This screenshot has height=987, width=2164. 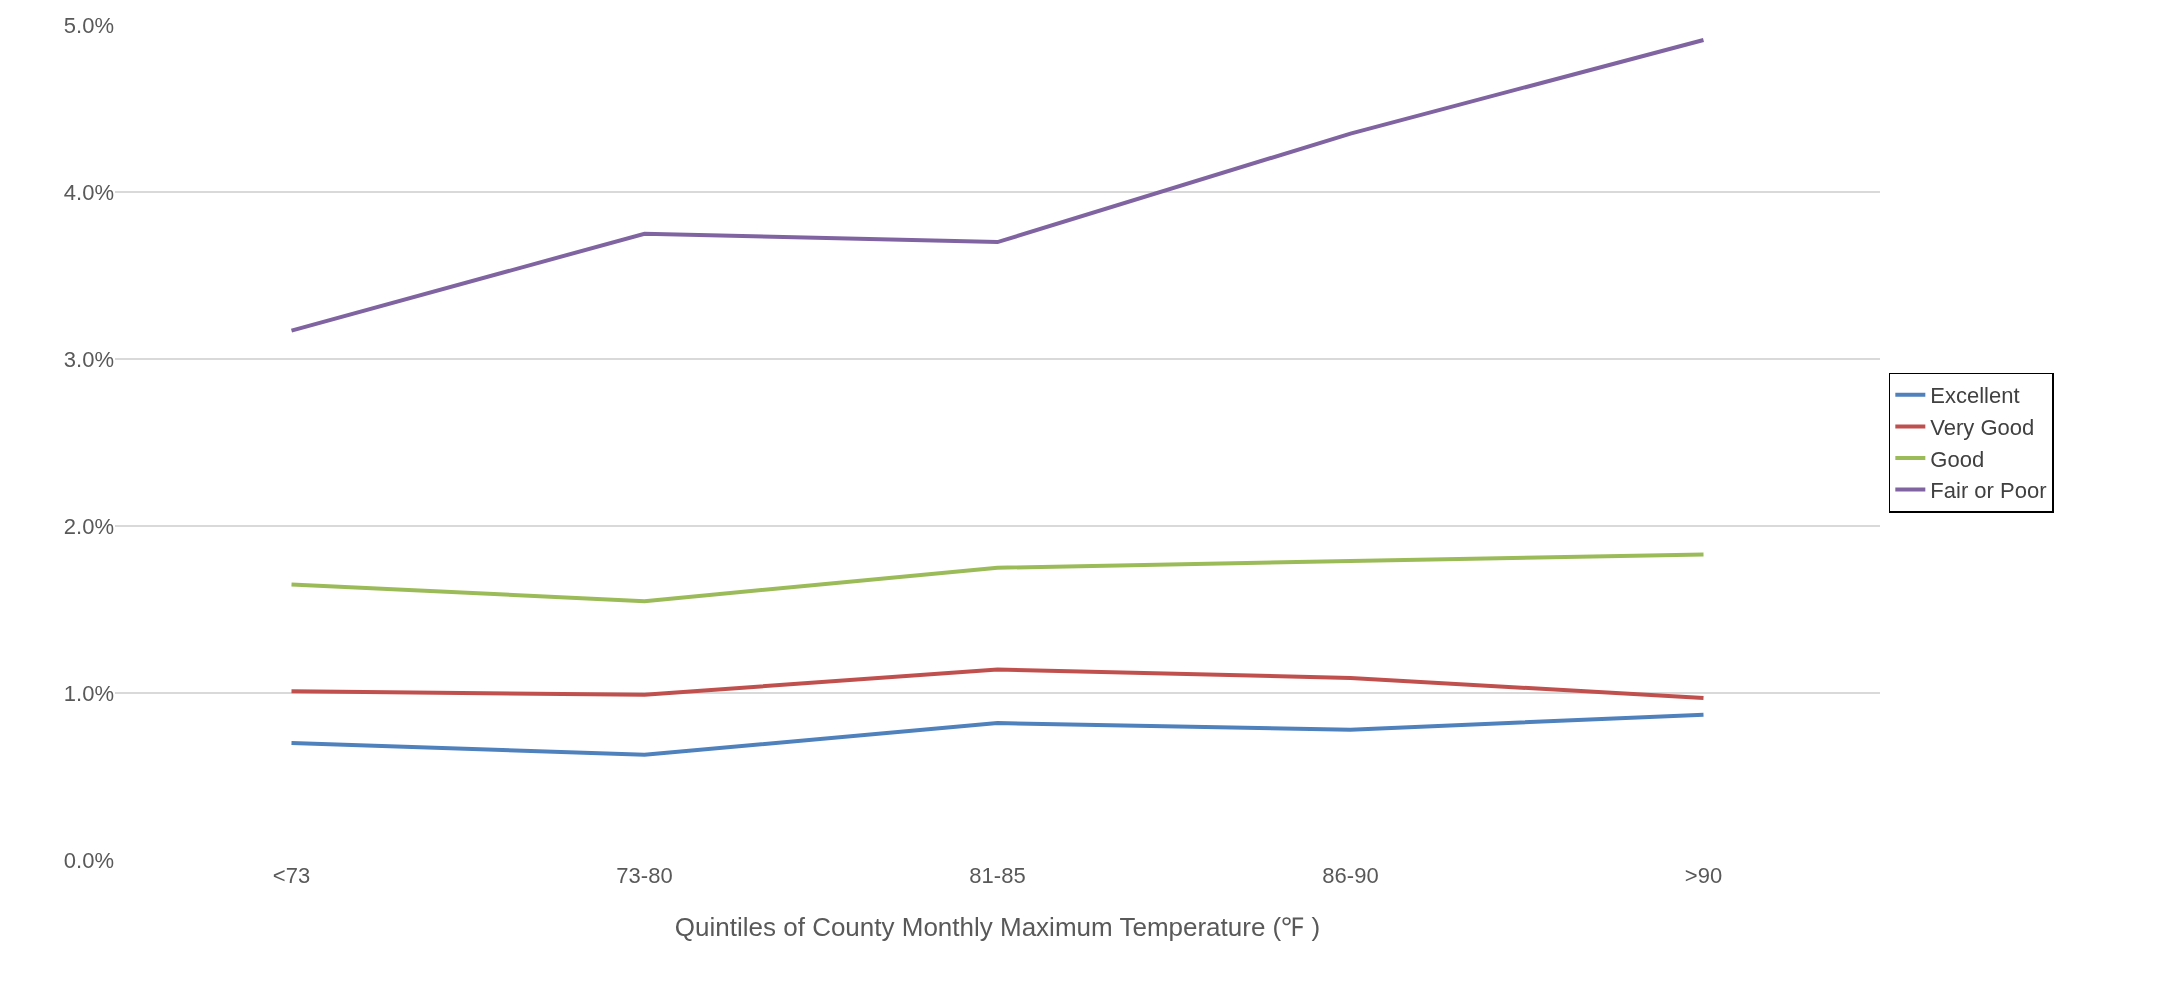 I want to click on legend-label: Good, so click(x=1957, y=459).